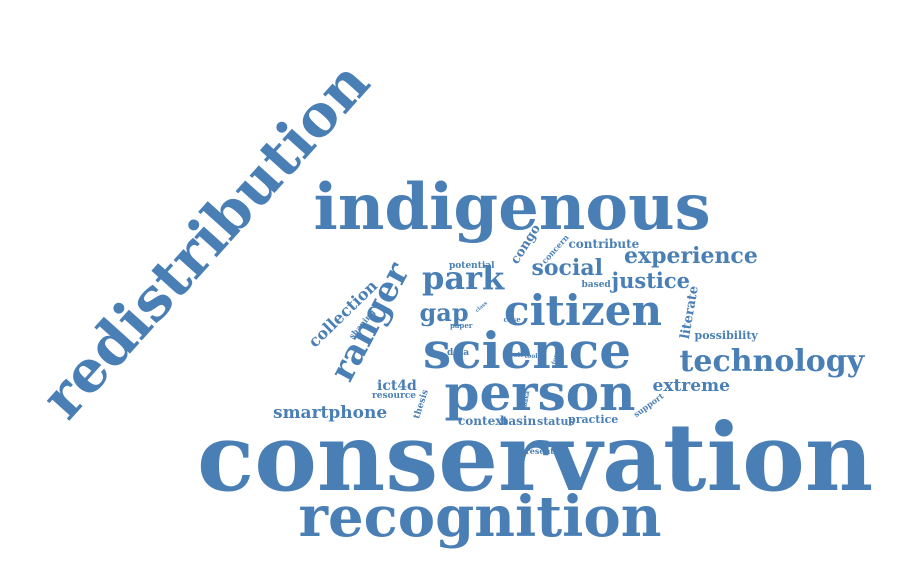  Describe the element at coordinates (535, 458) in the screenshot. I see `word-conservation: conservation` at that location.